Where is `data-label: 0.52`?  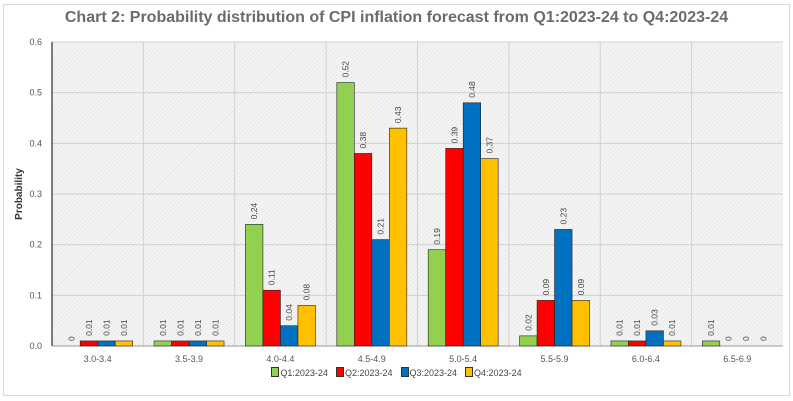 data-label: 0.52 is located at coordinates (346, 69).